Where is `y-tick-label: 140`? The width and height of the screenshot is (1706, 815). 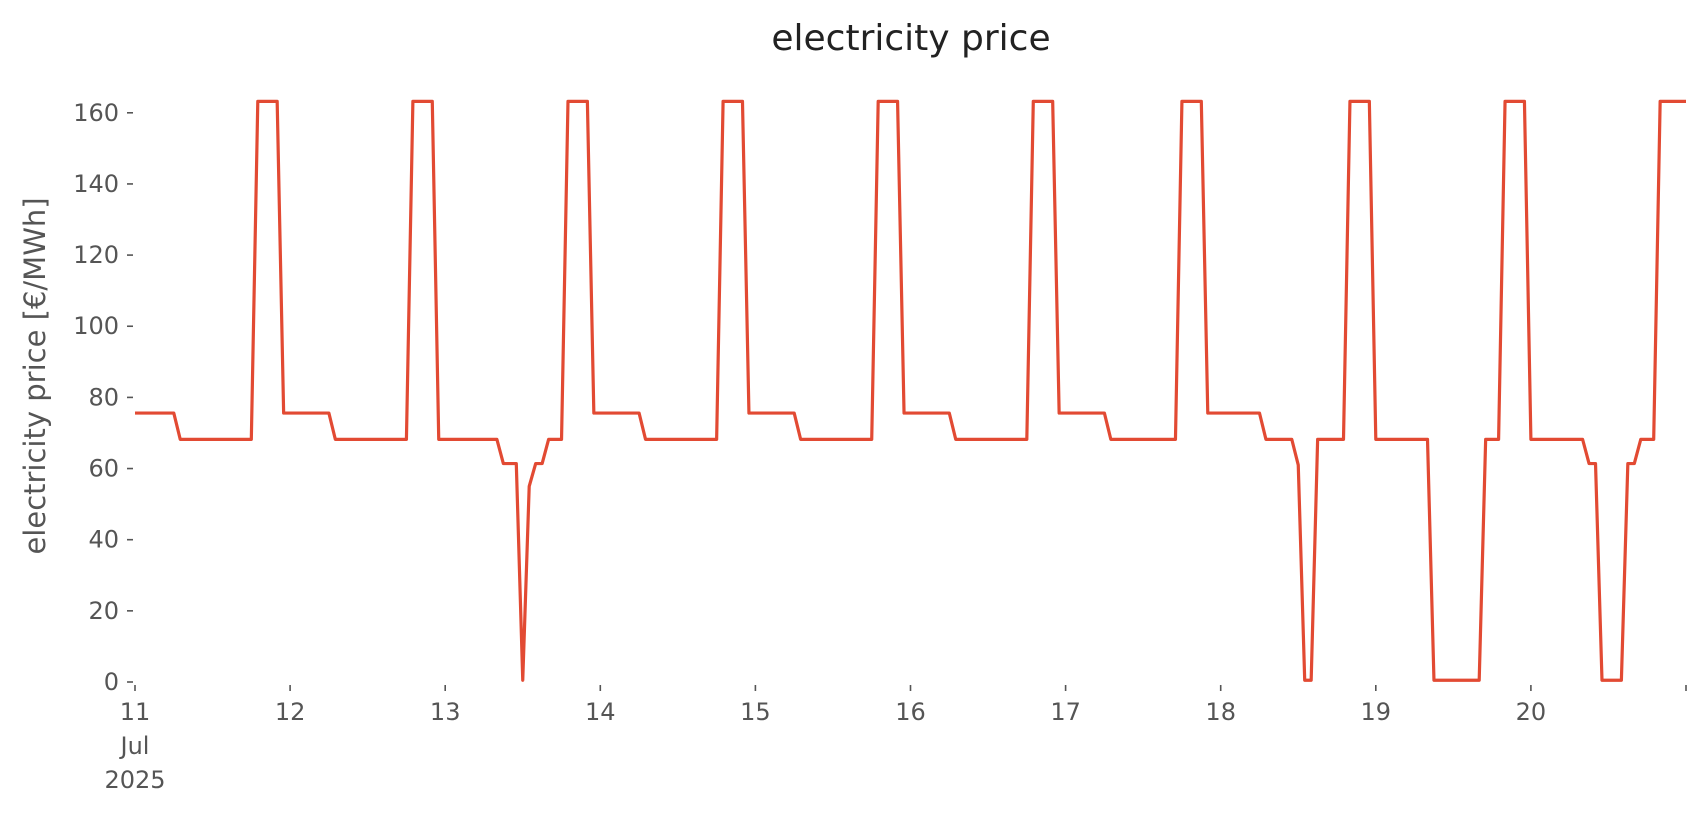 y-tick-label: 140 is located at coordinates (96, 184).